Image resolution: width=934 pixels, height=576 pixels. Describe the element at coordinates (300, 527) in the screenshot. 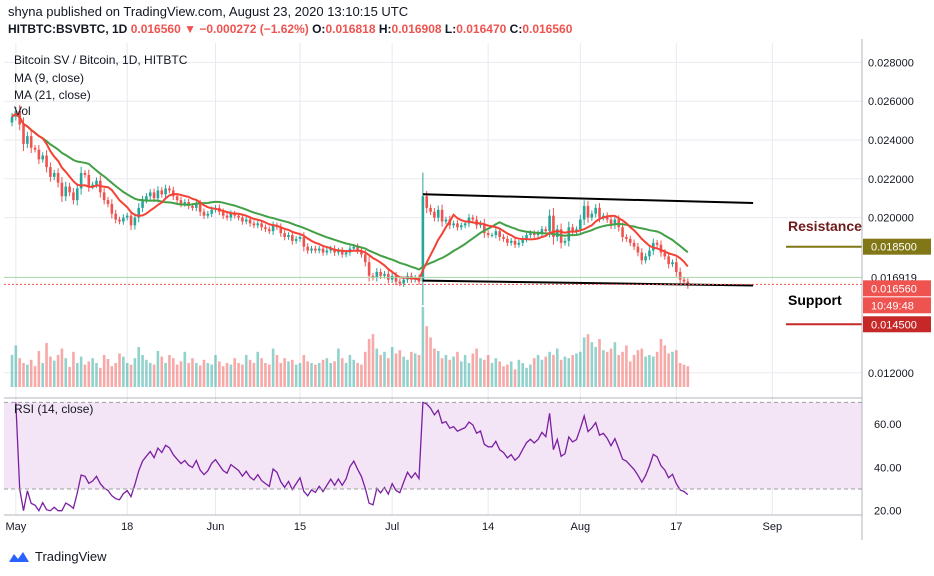

I see `time-tick-label: 15` at that location.